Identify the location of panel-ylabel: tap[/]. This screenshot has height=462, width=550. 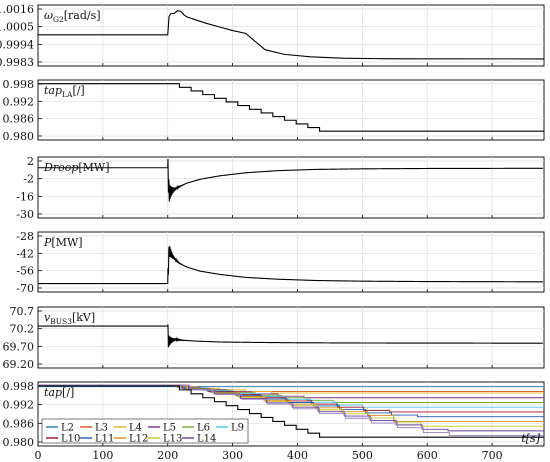
(59, 392).